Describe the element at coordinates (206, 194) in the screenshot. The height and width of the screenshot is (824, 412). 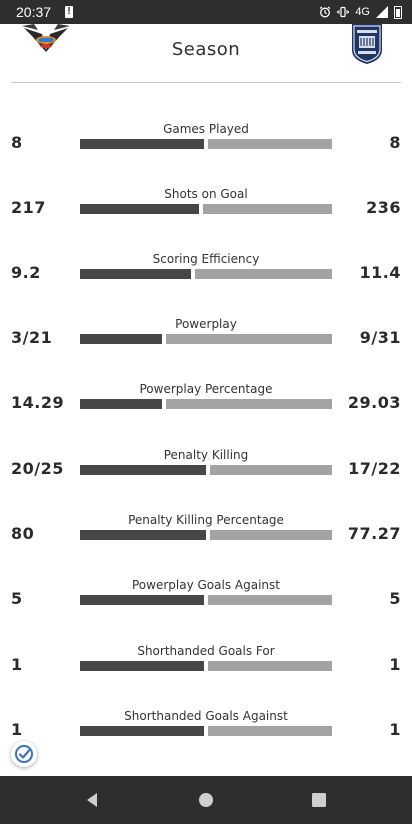
I see `stat-label: Shots on Goal` at that location.